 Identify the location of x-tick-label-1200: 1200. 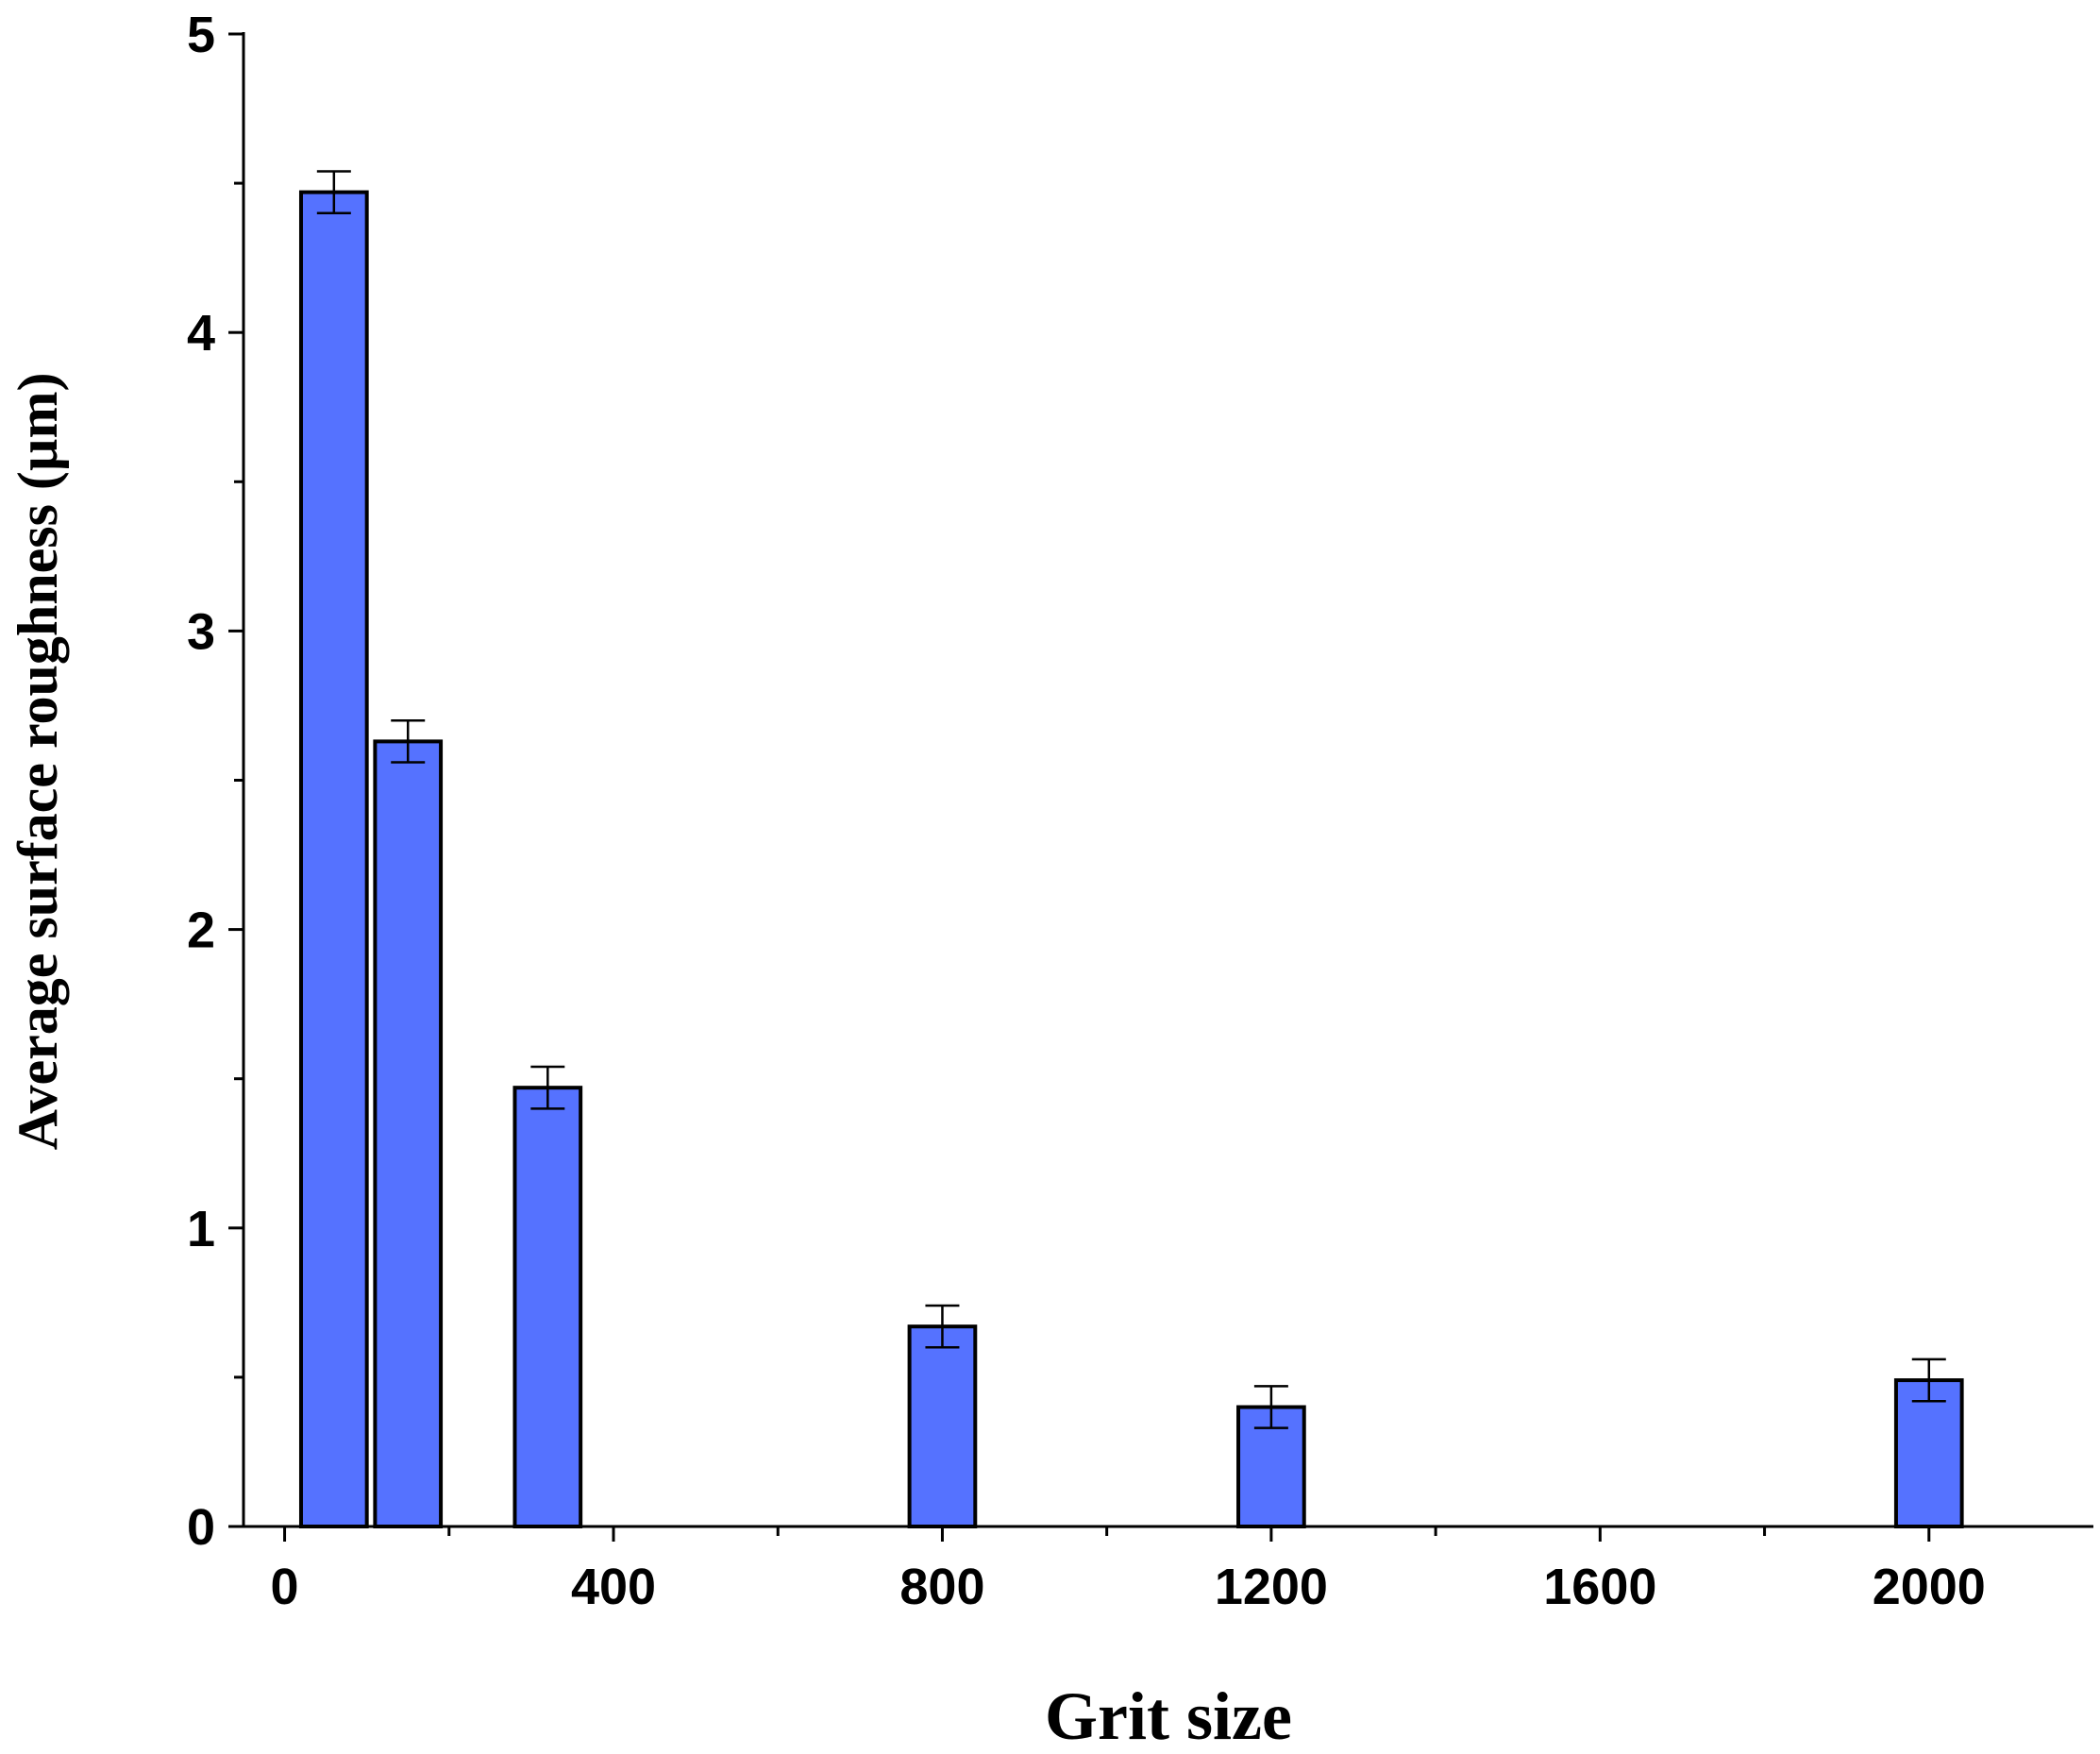
(1271, 1587).